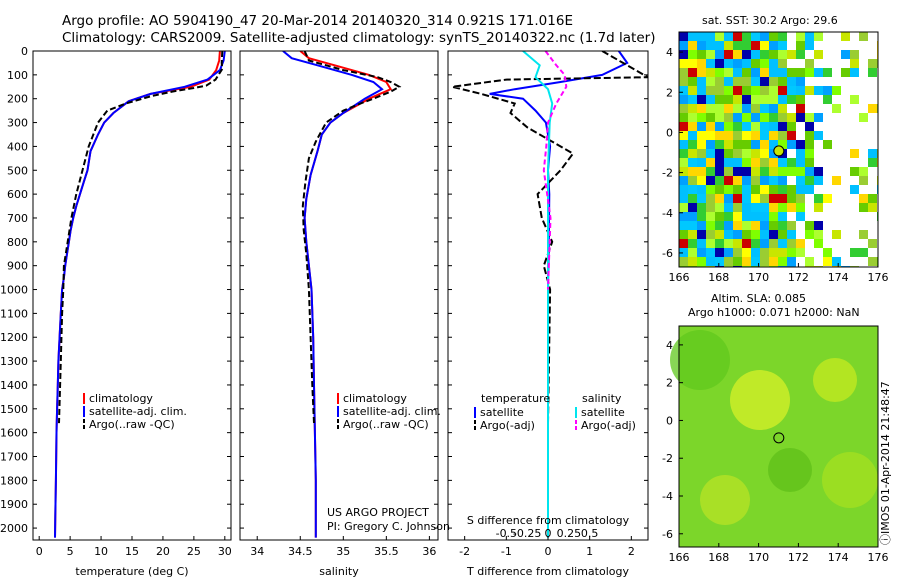 Image resolution: width=900 pixels, height=580 pixels. Describe the element at coordinates (838, 277) in the screenshot. I see `sst-map-xtick-label: 174` at that location.